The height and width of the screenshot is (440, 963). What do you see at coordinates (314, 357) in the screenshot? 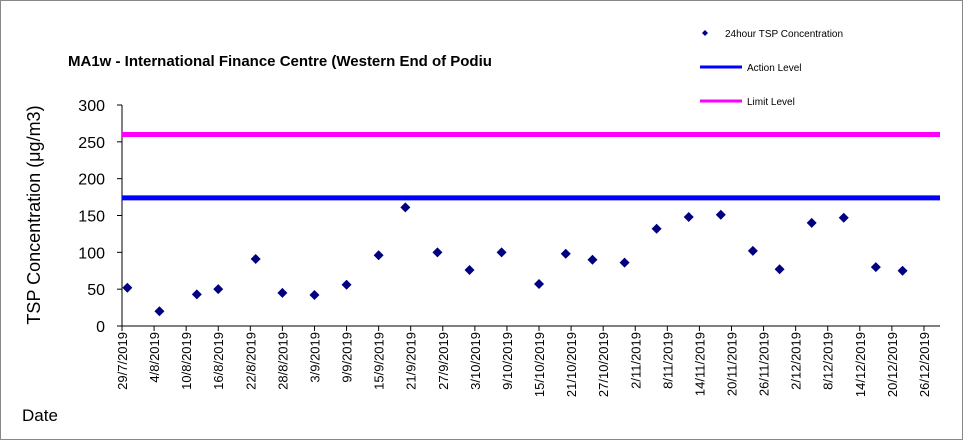
I see `x-tick-label: 3/9/2019` at bounding box center [314, 357].